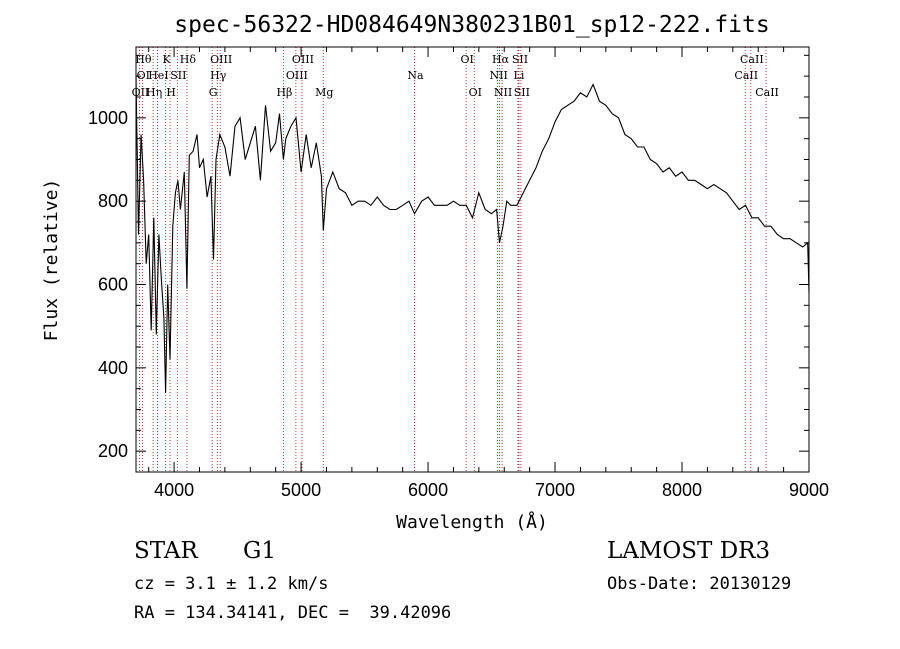  What do you see at coordinates (188, 59) in the screenshot?
I see `line-marker-label: Hδ` at bounding box center [188, 59].